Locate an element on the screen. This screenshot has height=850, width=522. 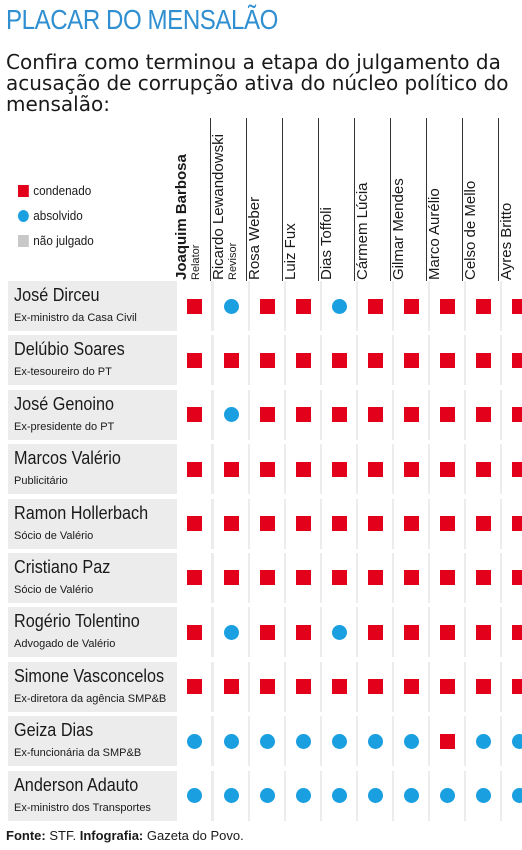
defendant-name: Simone Vasconcelos is located at coordinates (89, 675).